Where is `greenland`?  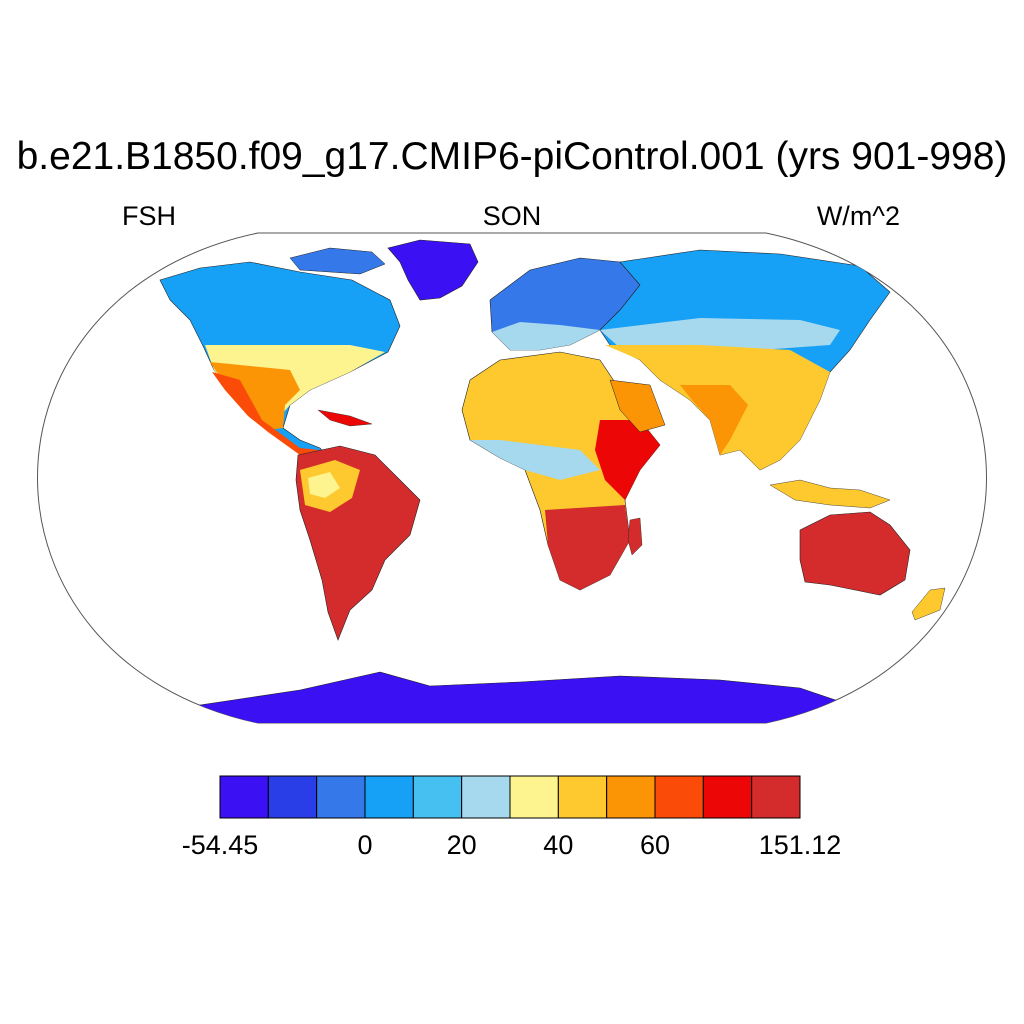 greenland is located at coordinates (433, 270).